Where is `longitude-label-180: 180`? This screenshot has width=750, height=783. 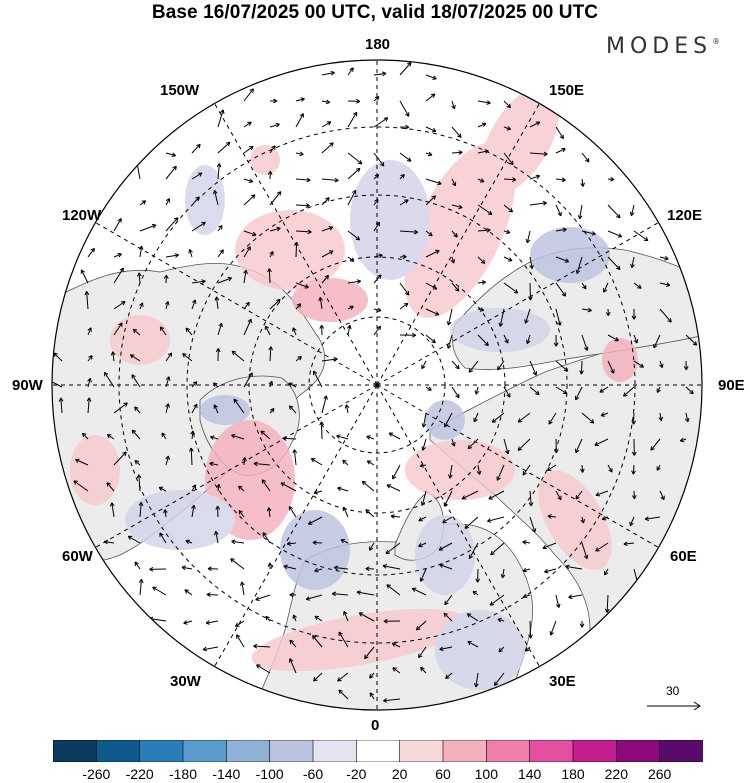 longitude-label-180: 180 is located at coordinates (378, 44).